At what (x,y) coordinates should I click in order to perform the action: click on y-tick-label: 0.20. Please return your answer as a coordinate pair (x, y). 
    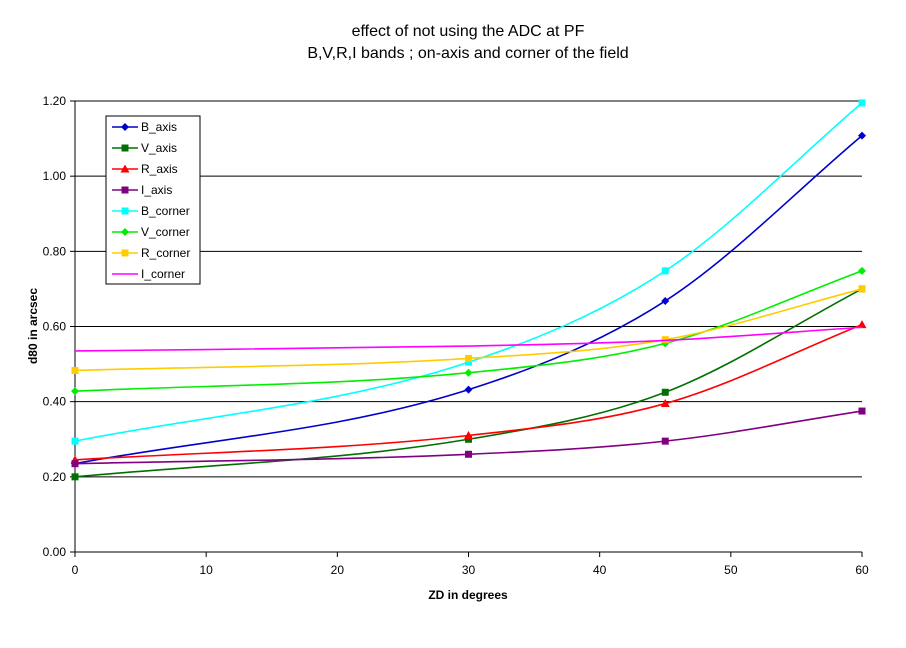
    Looking at the image, I should click on (55, 477).